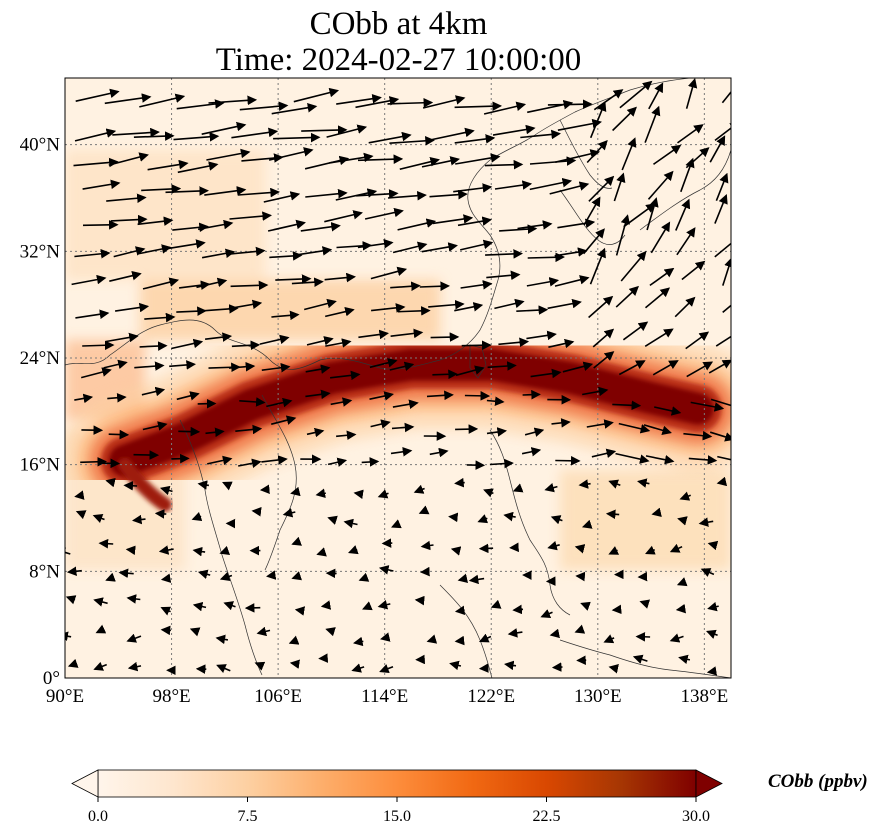 The image size is (887, 836). I want to click on colorbar-tick-label: 7.5, so click(248, 816).